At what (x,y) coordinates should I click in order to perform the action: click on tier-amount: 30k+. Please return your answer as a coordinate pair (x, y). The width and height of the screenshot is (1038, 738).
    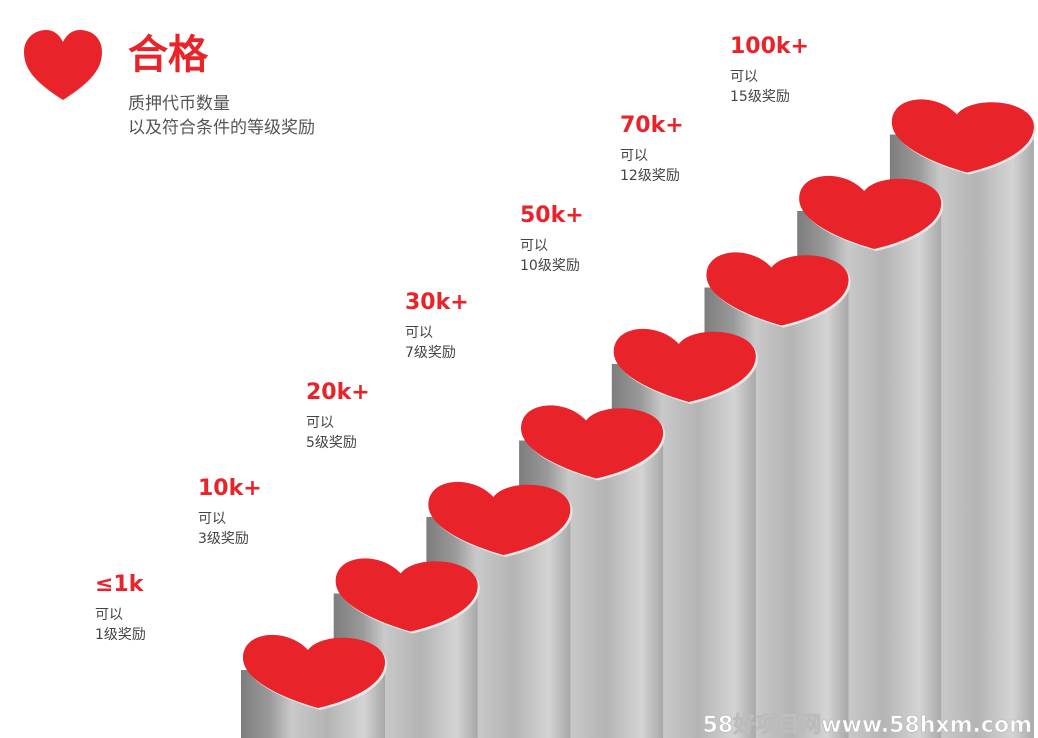
    Looking at the image, I should click on (437, 302).